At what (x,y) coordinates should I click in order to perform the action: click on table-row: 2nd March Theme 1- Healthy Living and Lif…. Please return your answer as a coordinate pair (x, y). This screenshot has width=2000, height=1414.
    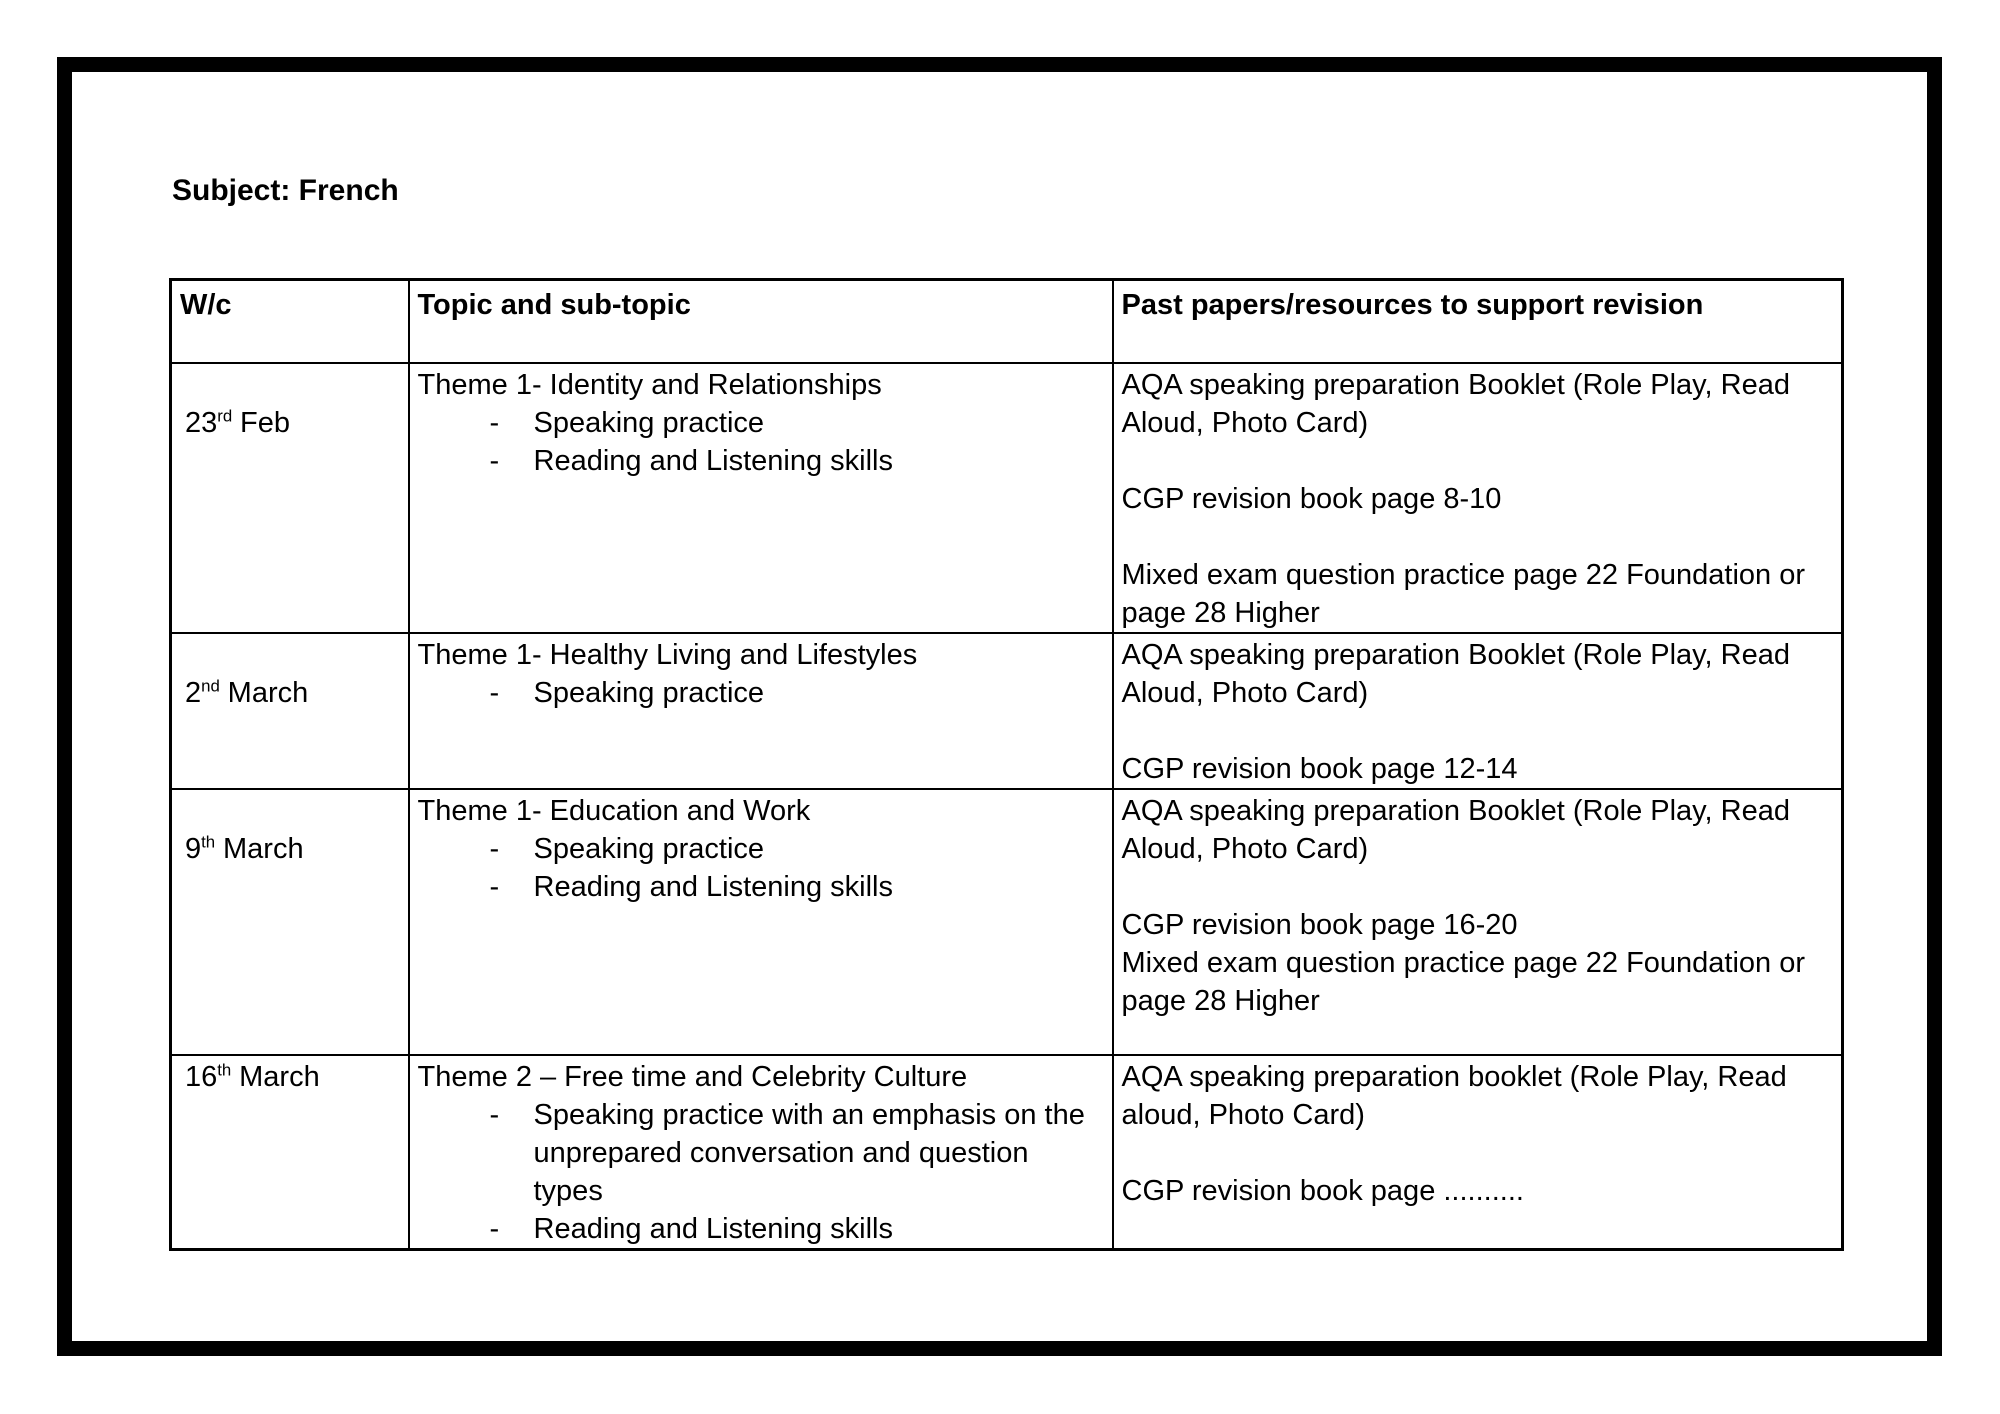
    Looking at the image, I should click on (1006, 710).